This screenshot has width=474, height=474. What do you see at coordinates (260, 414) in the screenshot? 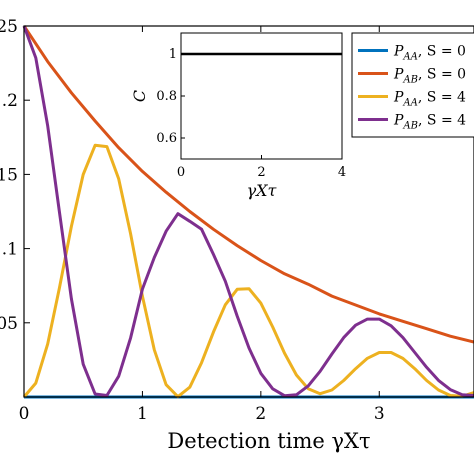
I see `x-tick-label: 2` at bounding box center [260, 414].